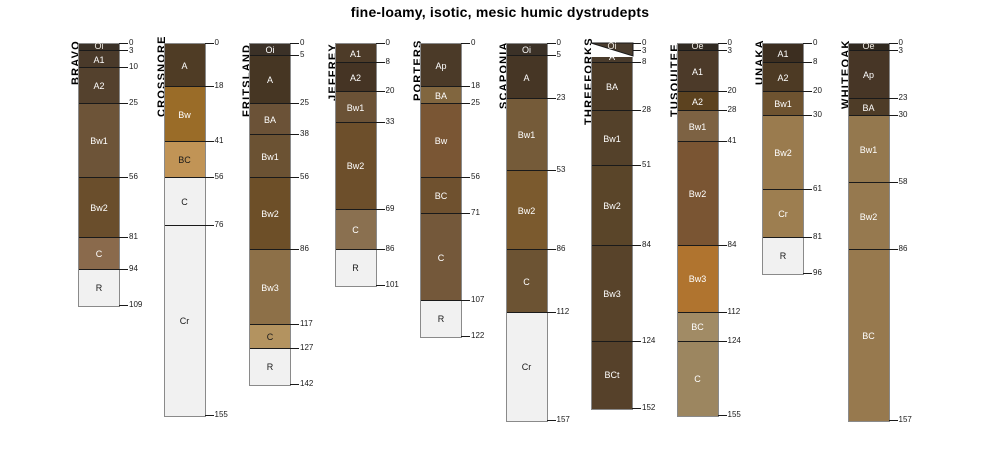 Image resolution: width=1000 pixels, height=450 pixels. Describe the element at coordinates (133, 66) in the screenshot. I see `depth-label: 10` at that location.